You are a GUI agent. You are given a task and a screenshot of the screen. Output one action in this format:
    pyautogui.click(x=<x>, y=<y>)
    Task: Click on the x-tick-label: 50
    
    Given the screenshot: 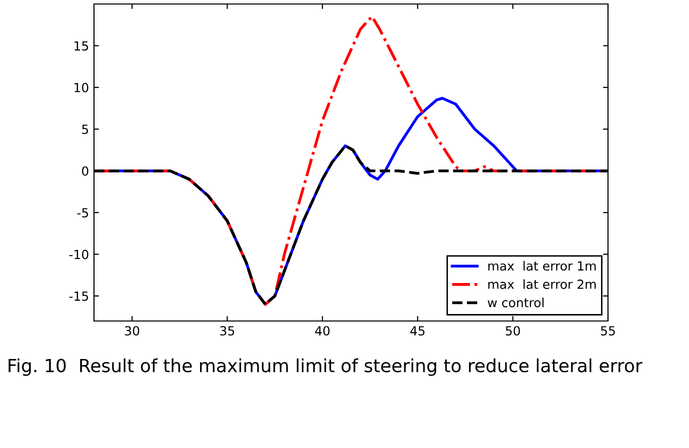 What is the action you would take?
    pyautogui.click(x=513, y=331)
    